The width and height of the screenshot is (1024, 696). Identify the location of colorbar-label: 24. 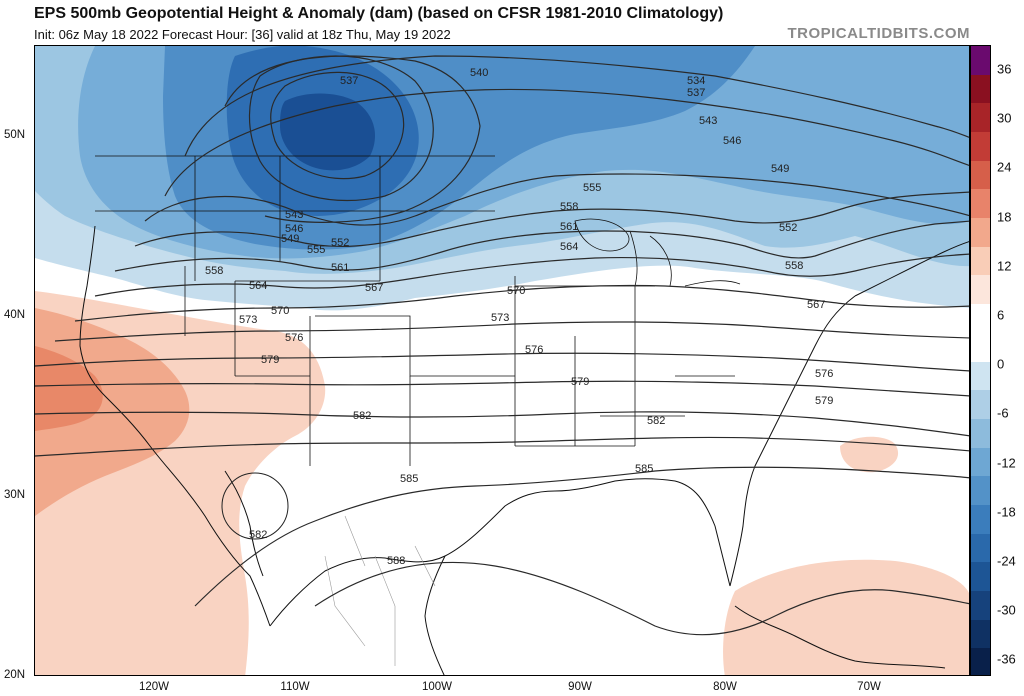
(1004, 167).